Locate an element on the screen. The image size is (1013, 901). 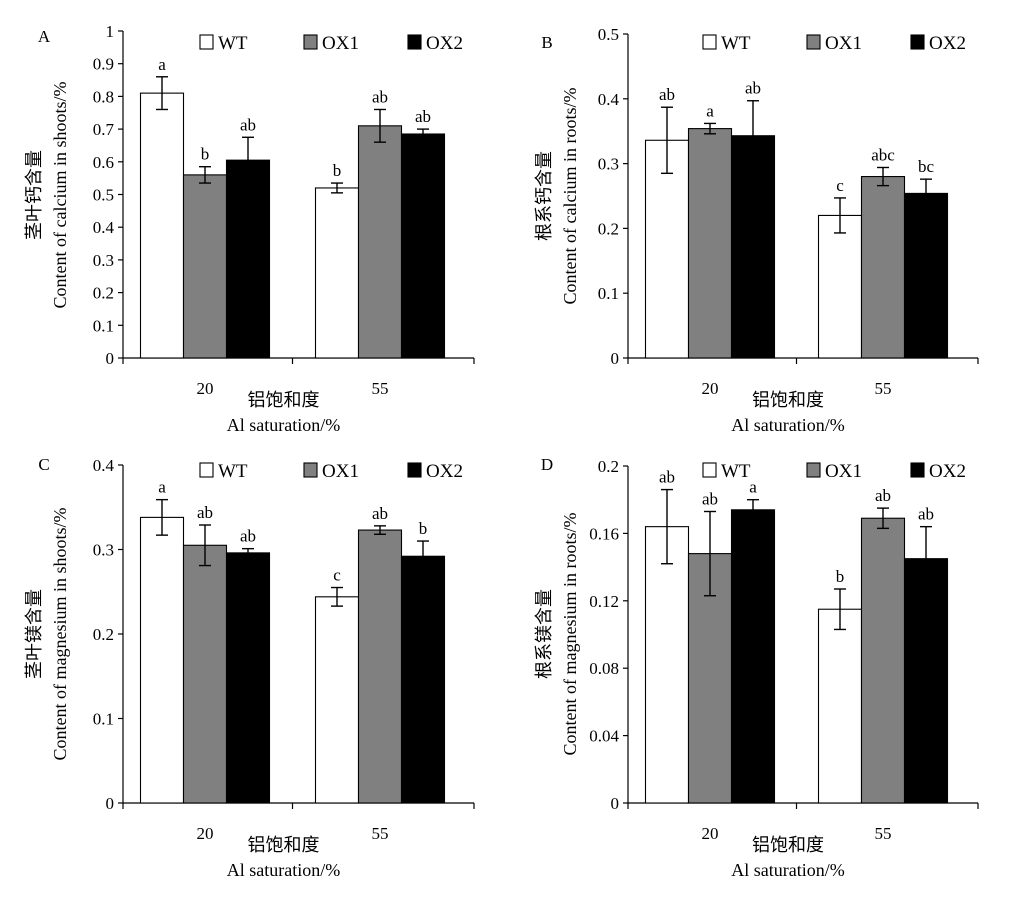
y-tick-label: 0.08 is located at coordinates (604, 668).